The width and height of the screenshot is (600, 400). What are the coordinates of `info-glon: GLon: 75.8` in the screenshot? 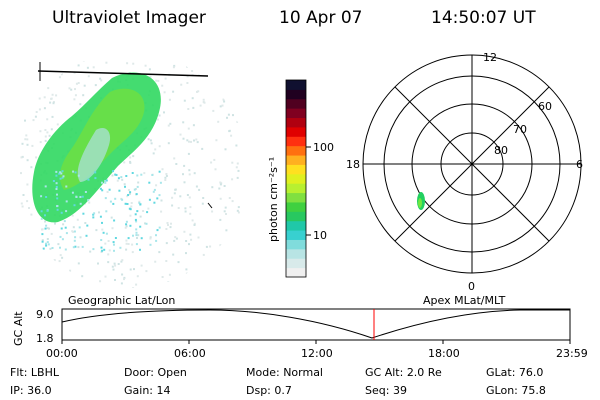 It's located at (516, 390).